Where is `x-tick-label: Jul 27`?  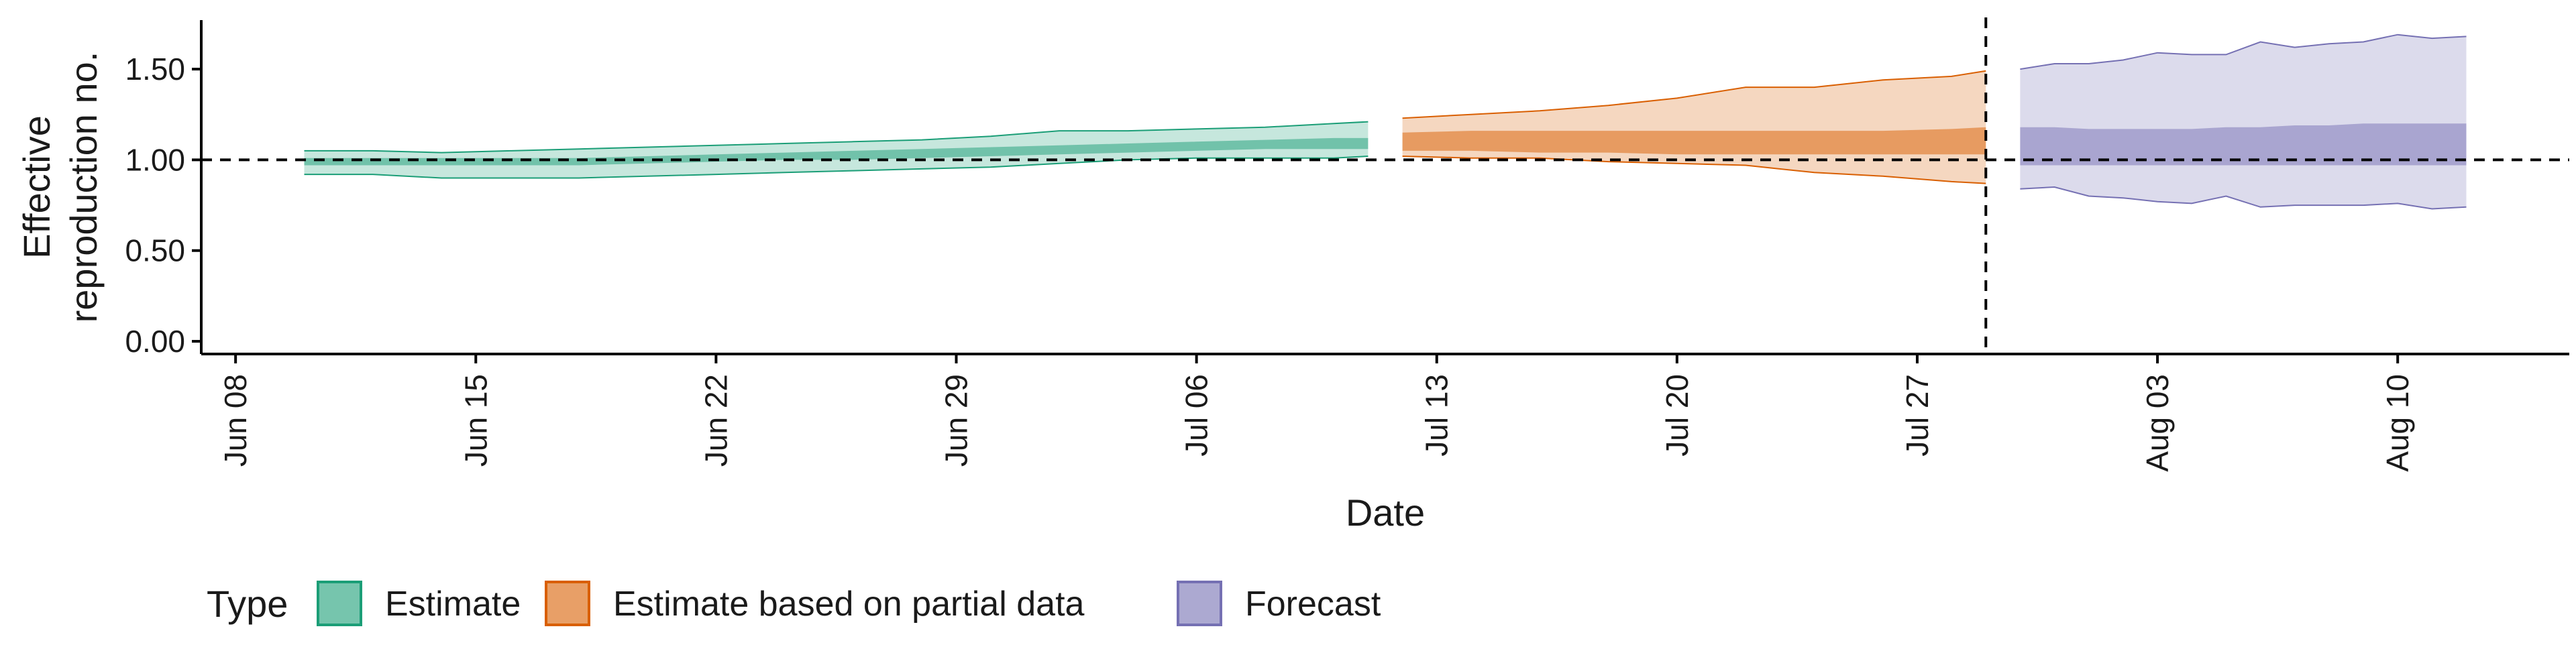 x-tick-label: Jul 27 is located at coordinates (1917, 415).